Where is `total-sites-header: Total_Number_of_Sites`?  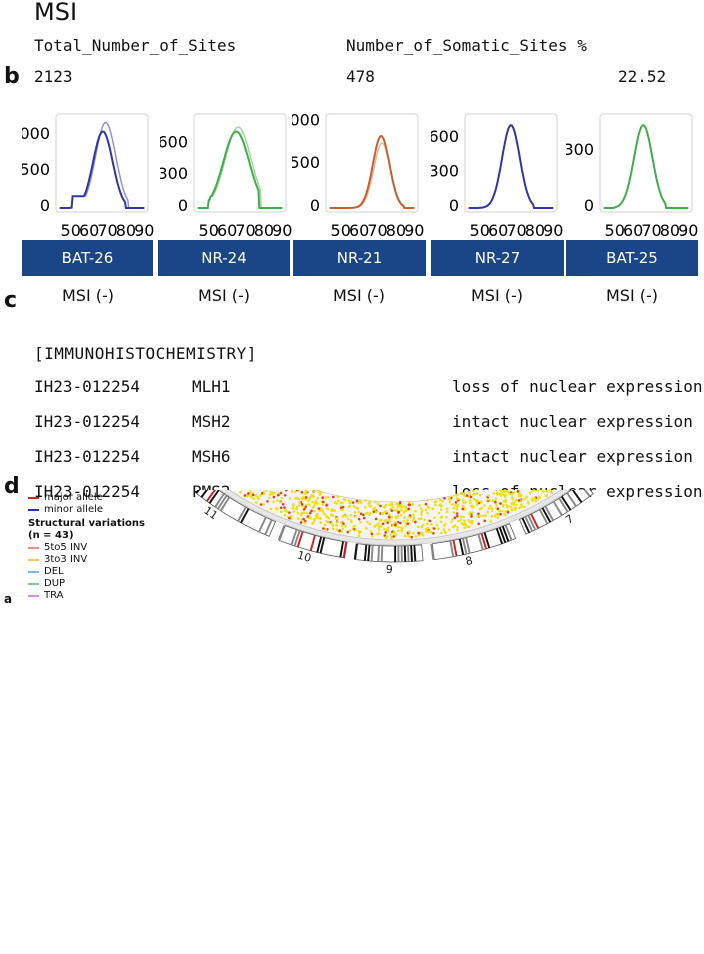
total-sites-header: Total_Number_of_Sites is located at coordinates (135, 45).